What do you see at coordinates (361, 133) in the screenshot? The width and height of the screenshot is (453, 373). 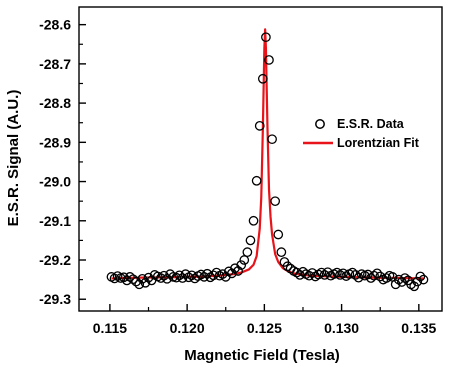 I see `legend: E.S.R. Data Lorentzian Fit` at bounding box center [361, 133].